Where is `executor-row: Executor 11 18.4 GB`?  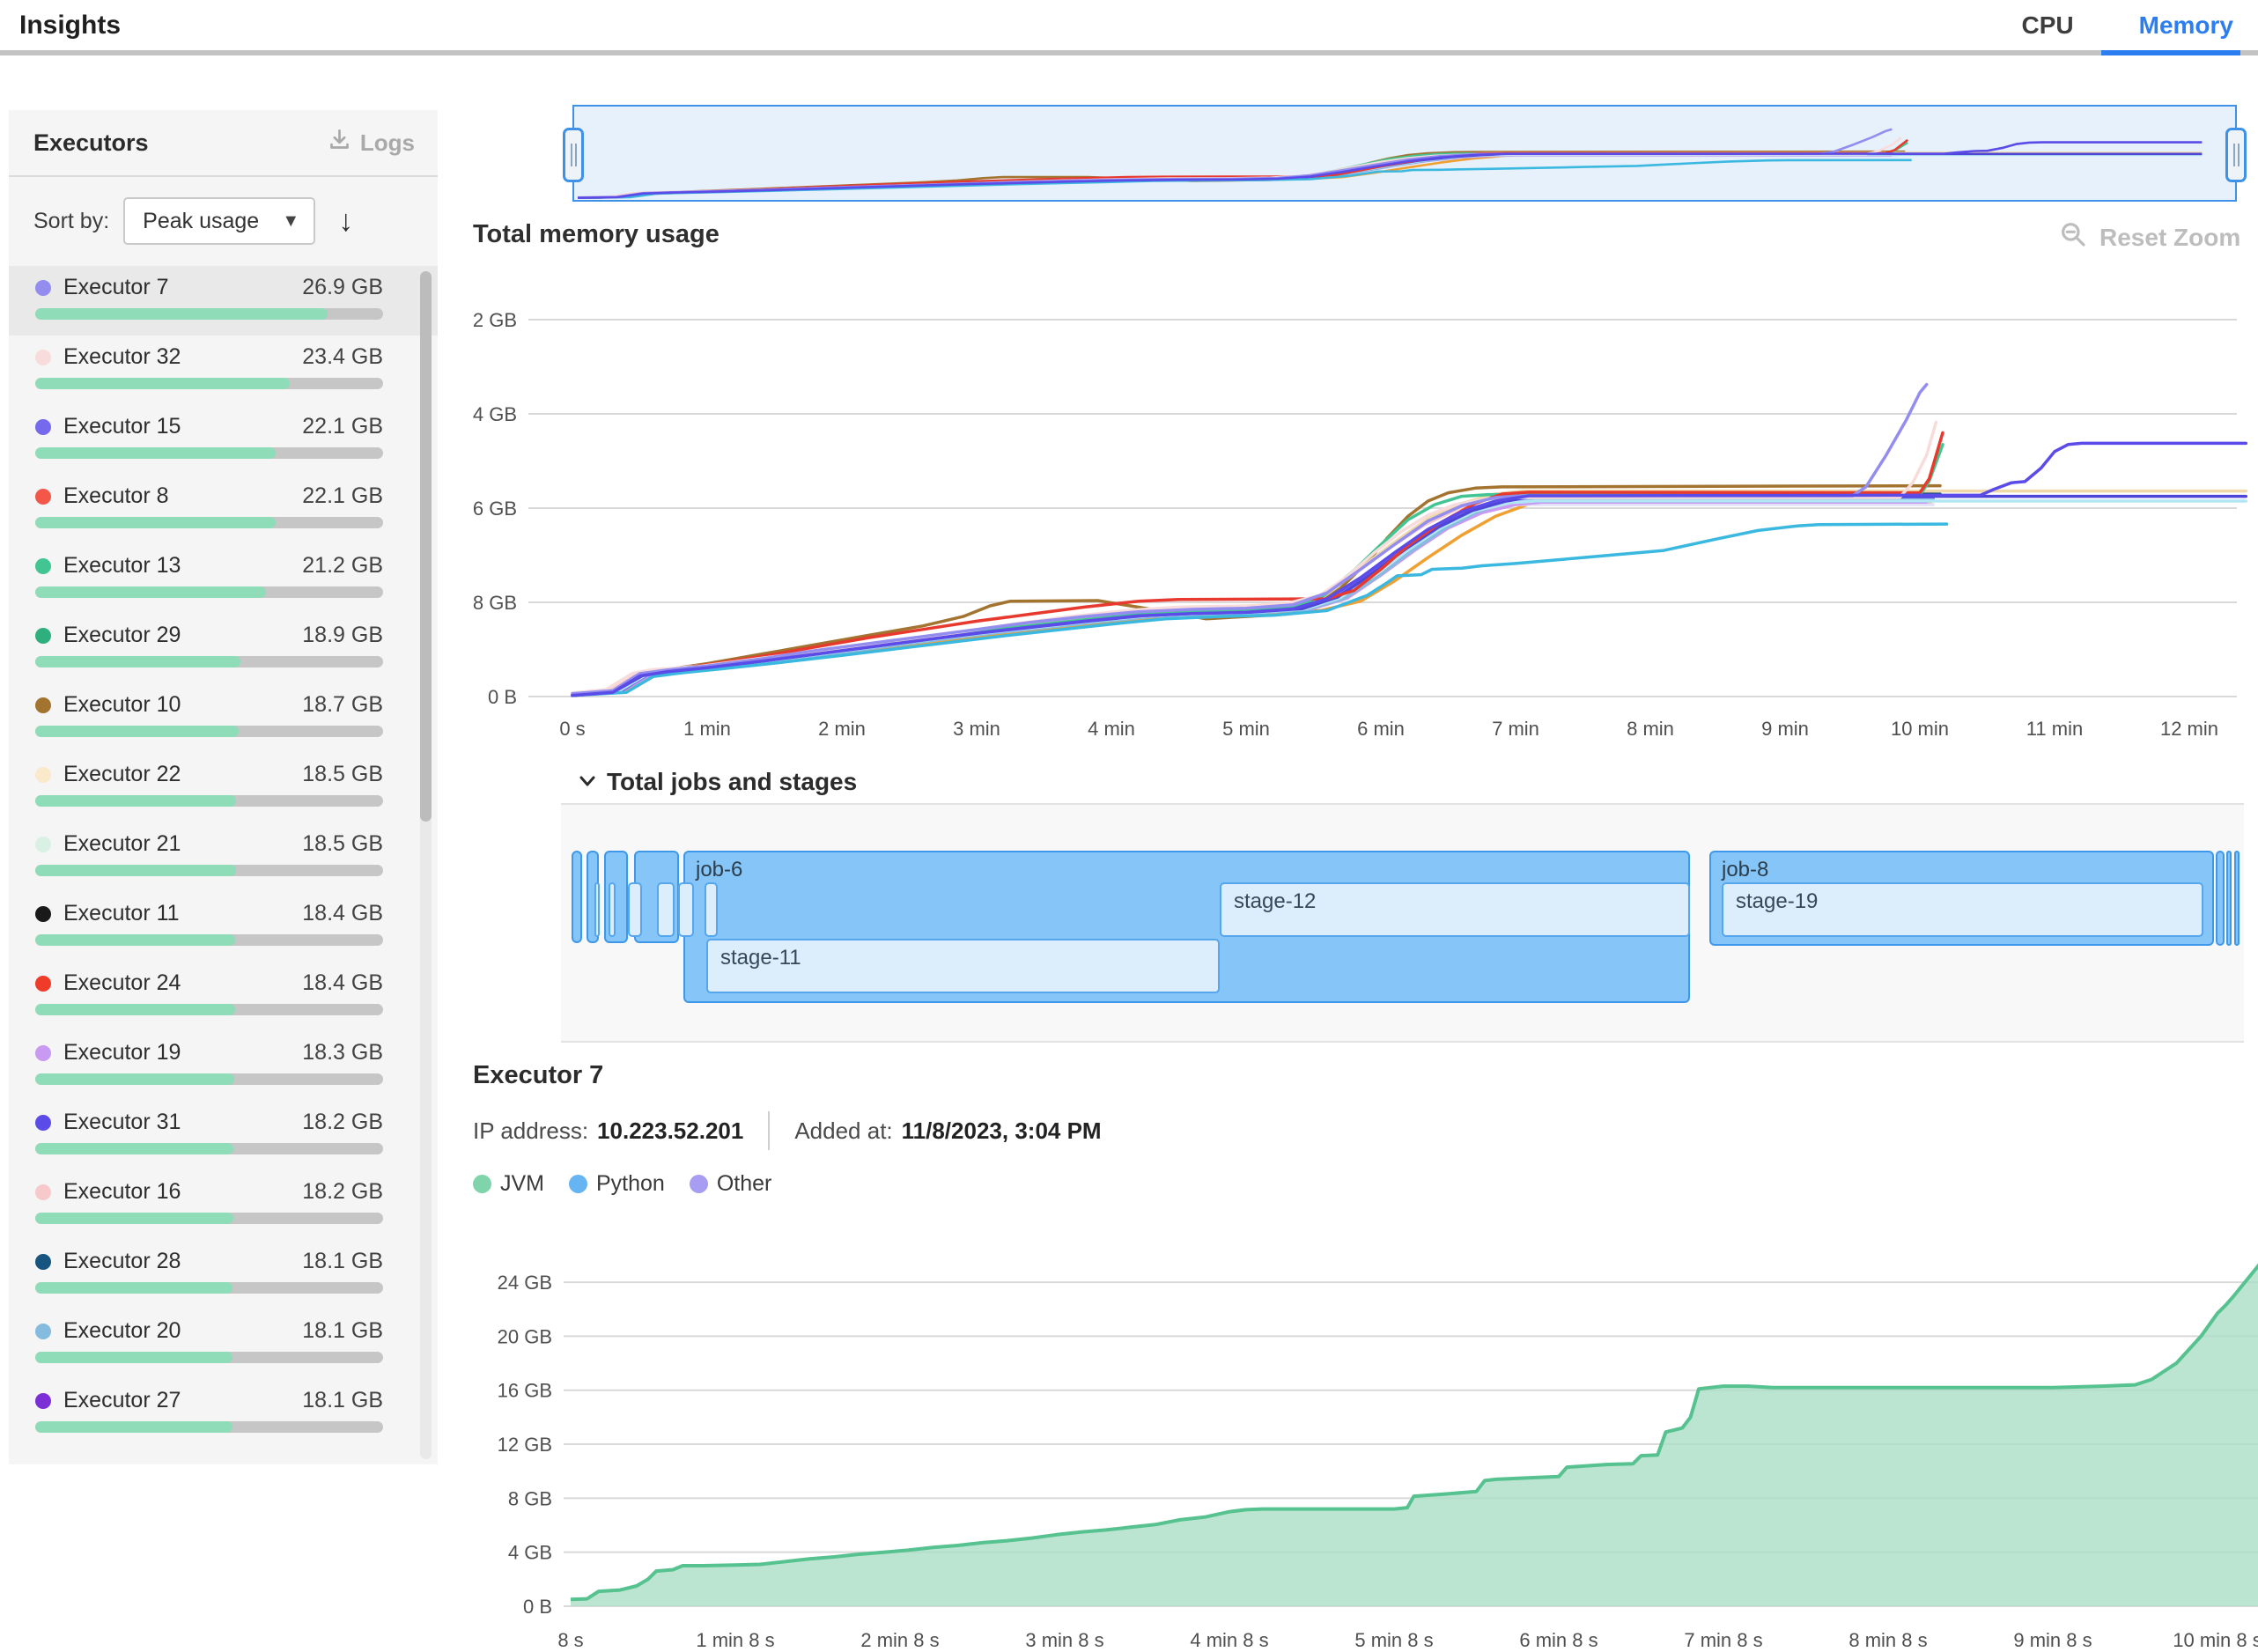
executor-row: Executor 11 18.4 GB is located at coordinates (209, 913).